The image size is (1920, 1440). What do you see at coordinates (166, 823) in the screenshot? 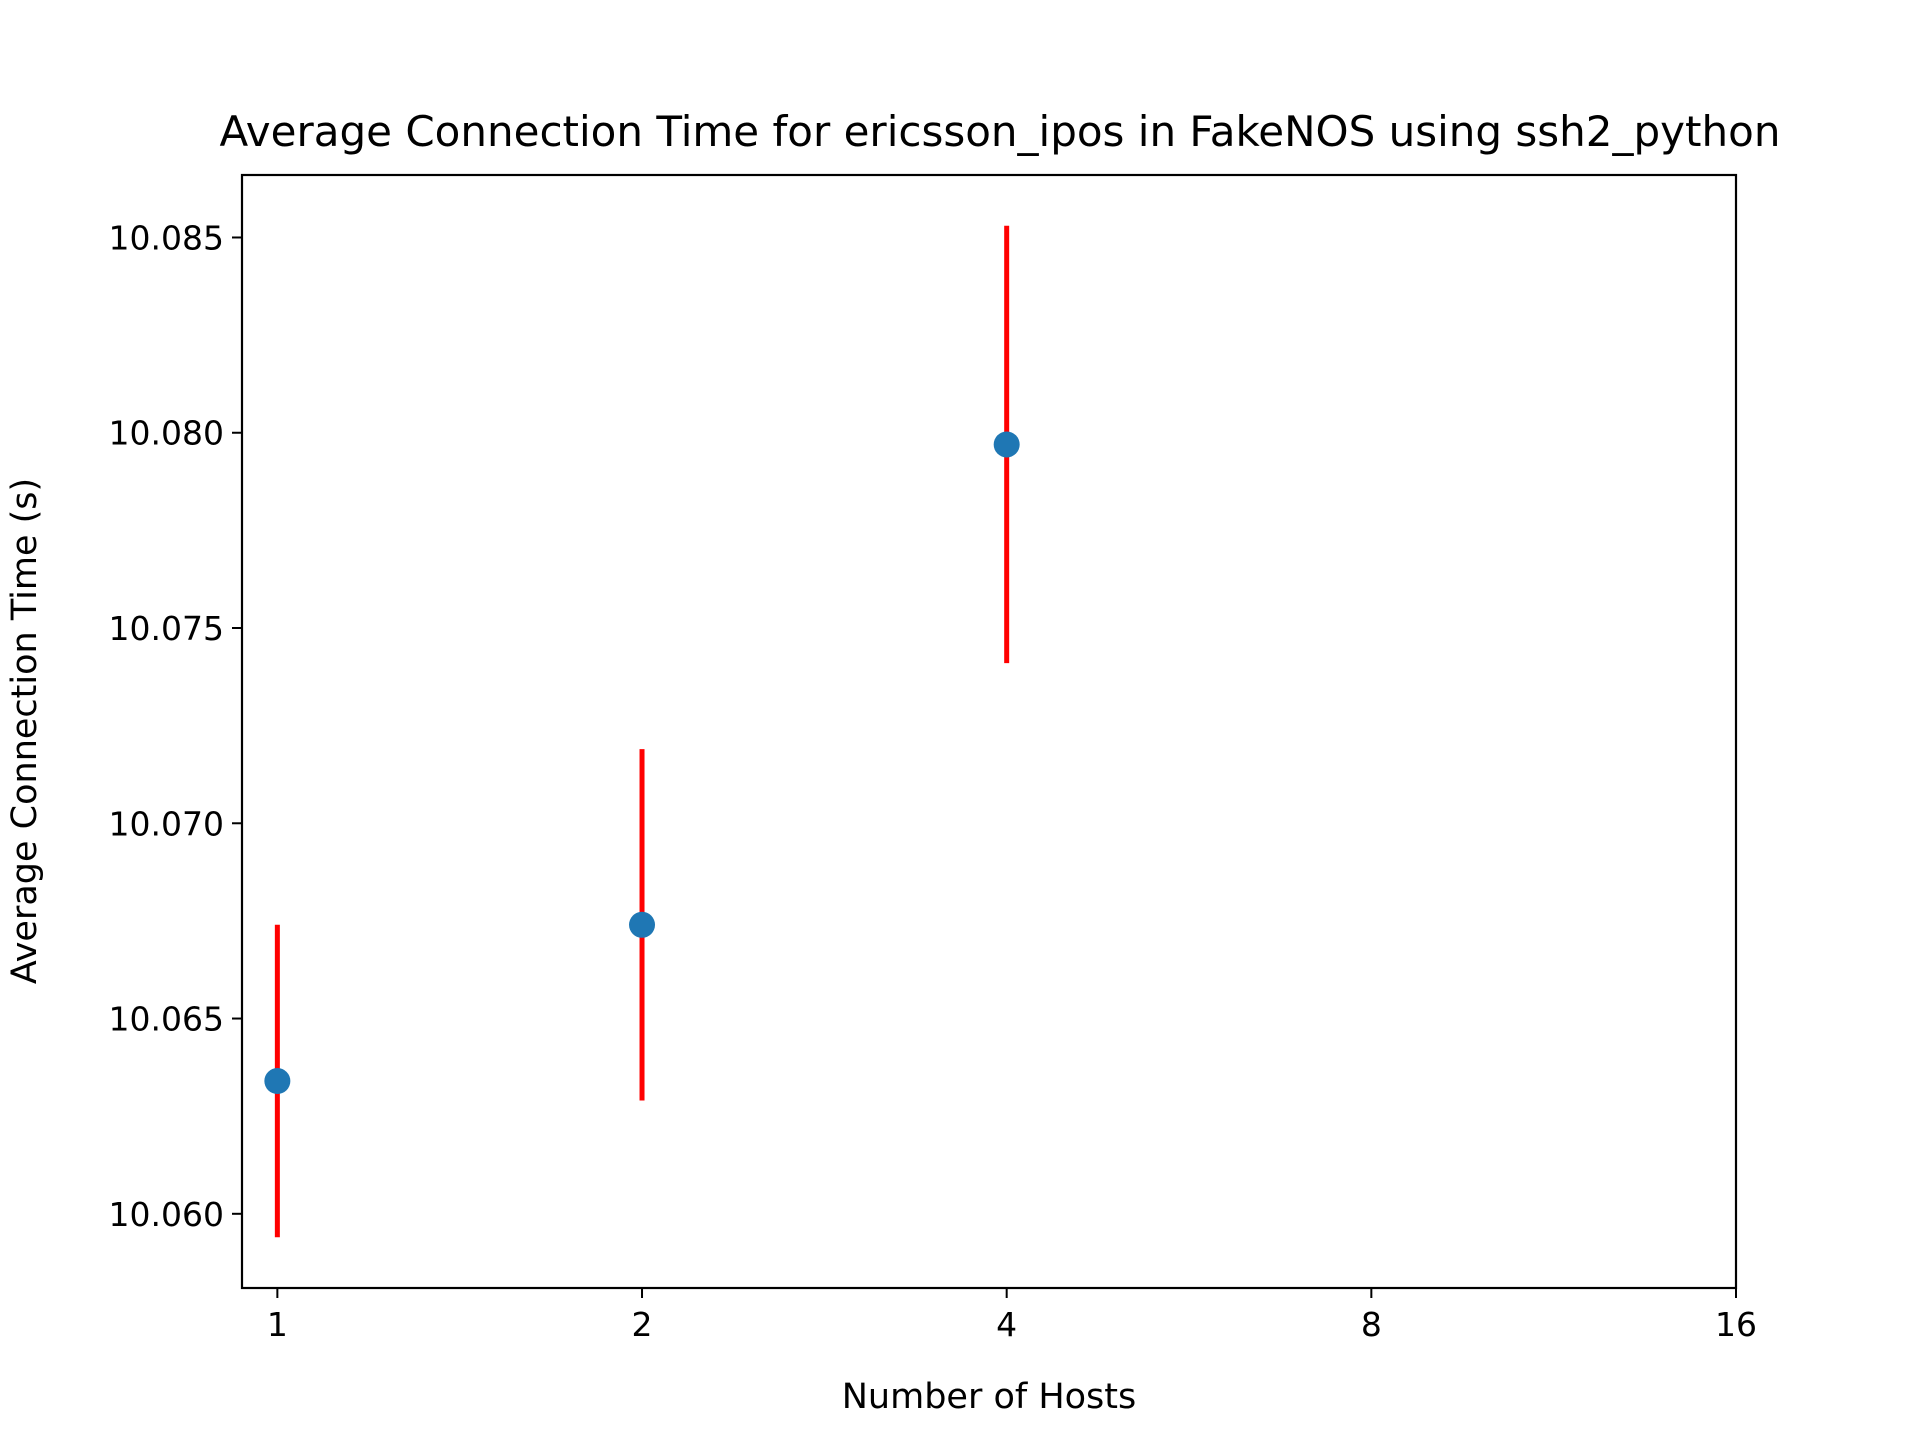
I see `y-tick-label: 10.070` at bounding box center [166, 823].